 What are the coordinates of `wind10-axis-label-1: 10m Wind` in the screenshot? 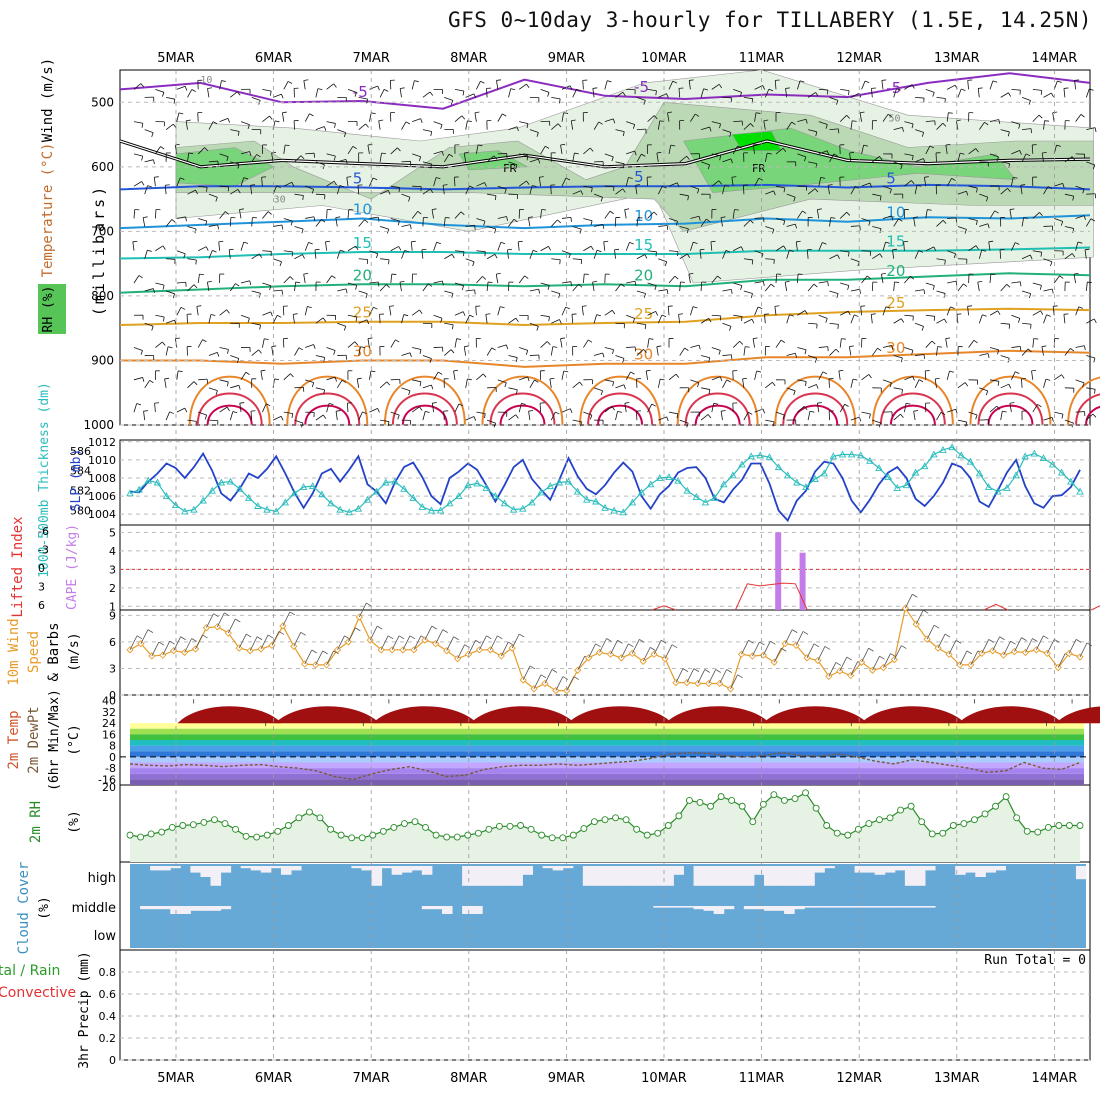 It's located at (14, 651).